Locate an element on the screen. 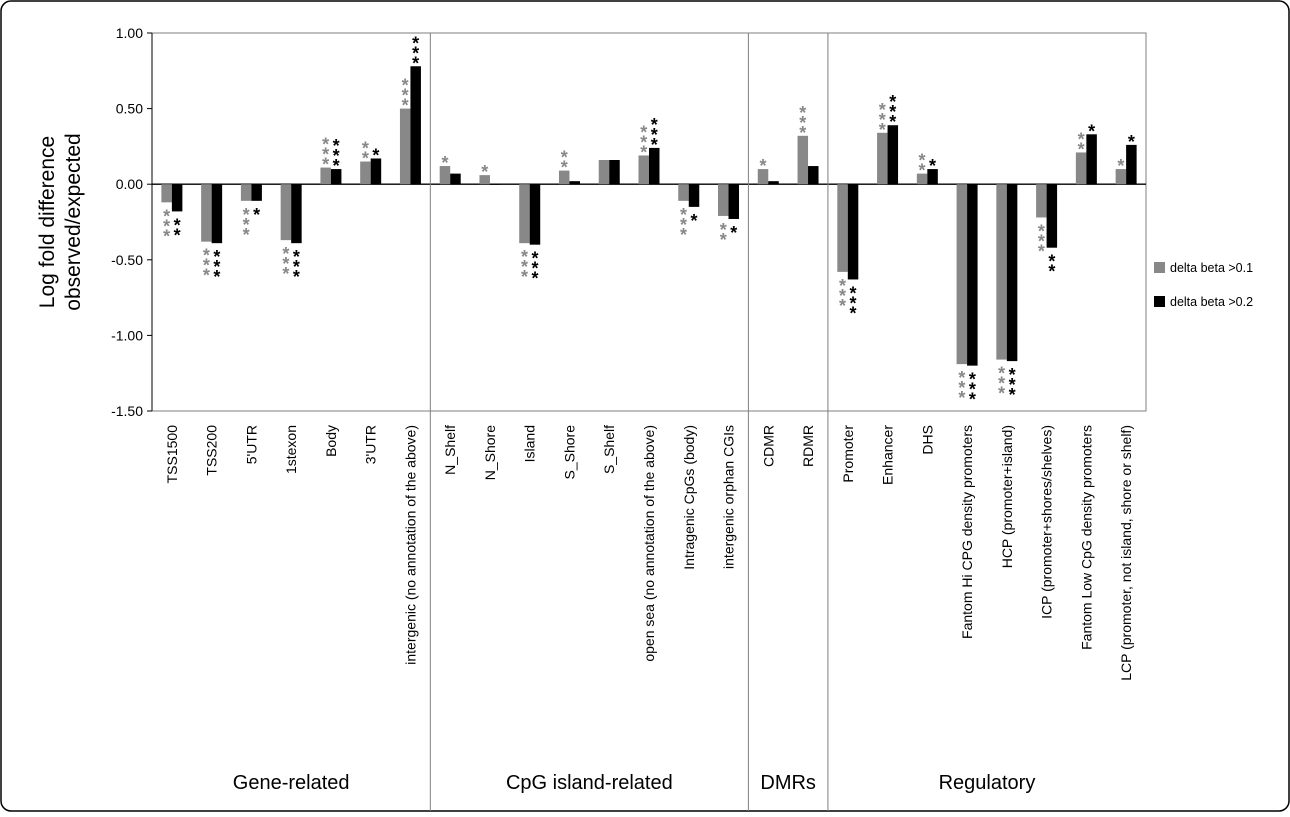 The image size is (1290, 817). x-tick-label: N_Shelf is located at coordinates (450, 450).